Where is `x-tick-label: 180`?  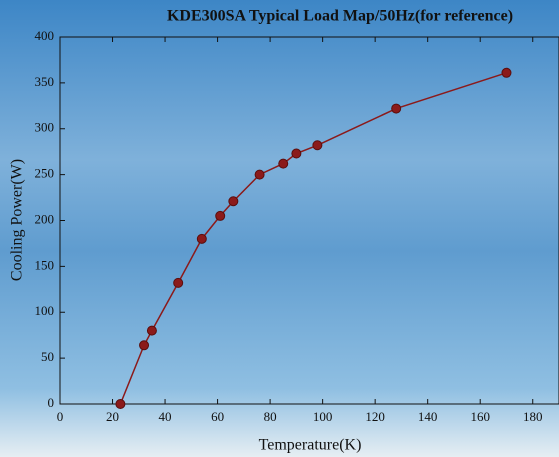 x-tick-label: 180 is located at coordinates (533, 416).